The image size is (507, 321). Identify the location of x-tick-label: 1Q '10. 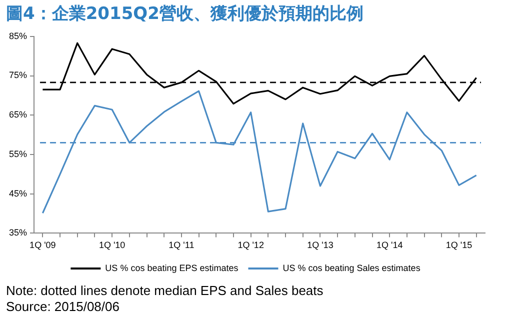
(112, 245).